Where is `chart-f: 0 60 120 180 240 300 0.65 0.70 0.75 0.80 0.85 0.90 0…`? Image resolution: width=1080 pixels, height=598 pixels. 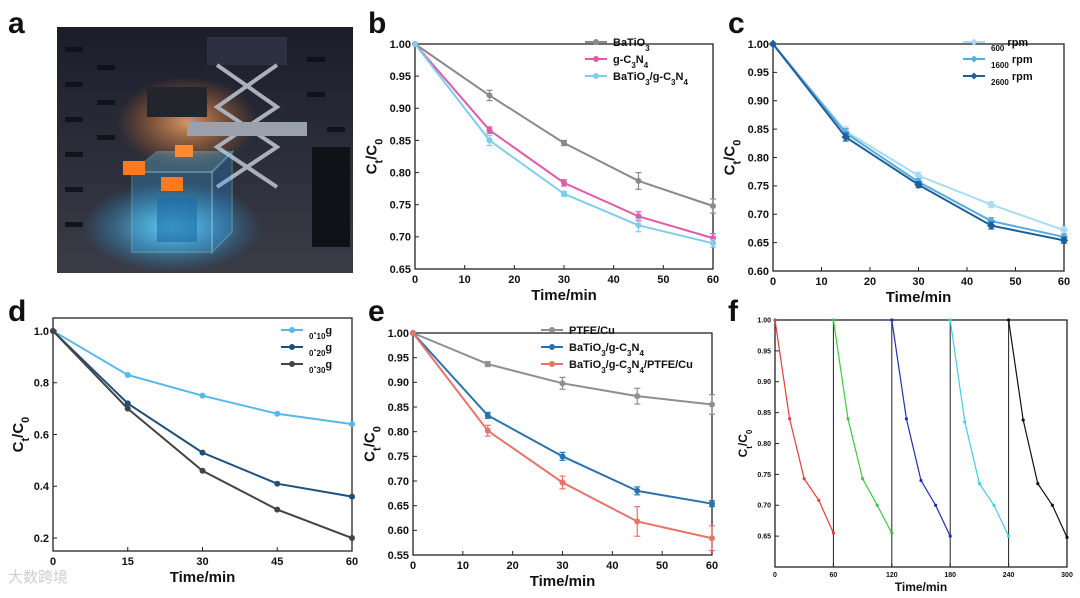
chart-f: 0 60 120 180 240 300 0.65 0.70 0.75 0.80 0.85 0.90 0… is located at coordinates (904, 455).